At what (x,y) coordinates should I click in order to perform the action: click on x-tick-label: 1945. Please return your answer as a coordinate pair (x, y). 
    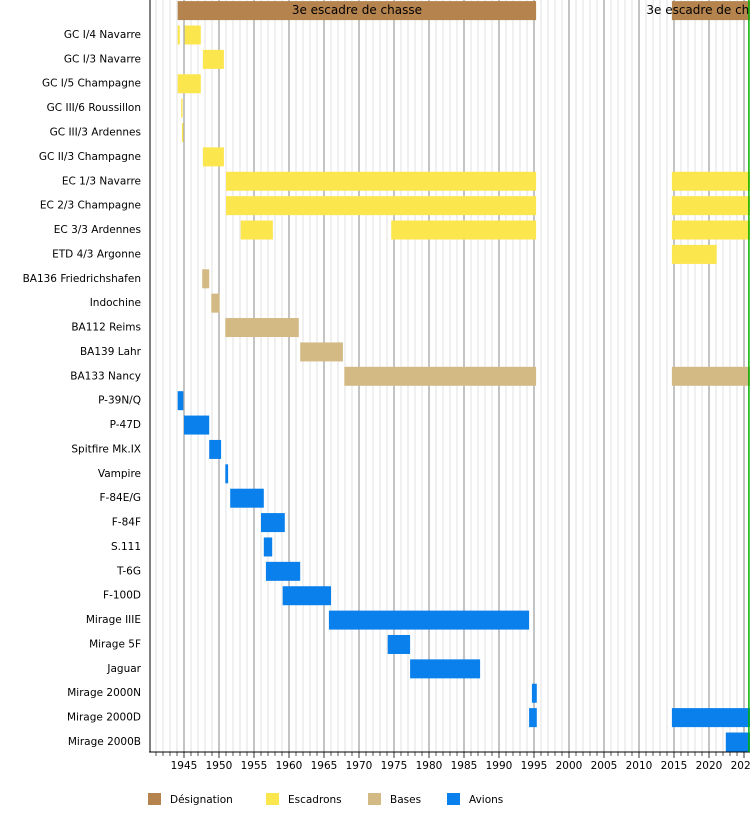
    Looking at the image, I should click on (184, 766).